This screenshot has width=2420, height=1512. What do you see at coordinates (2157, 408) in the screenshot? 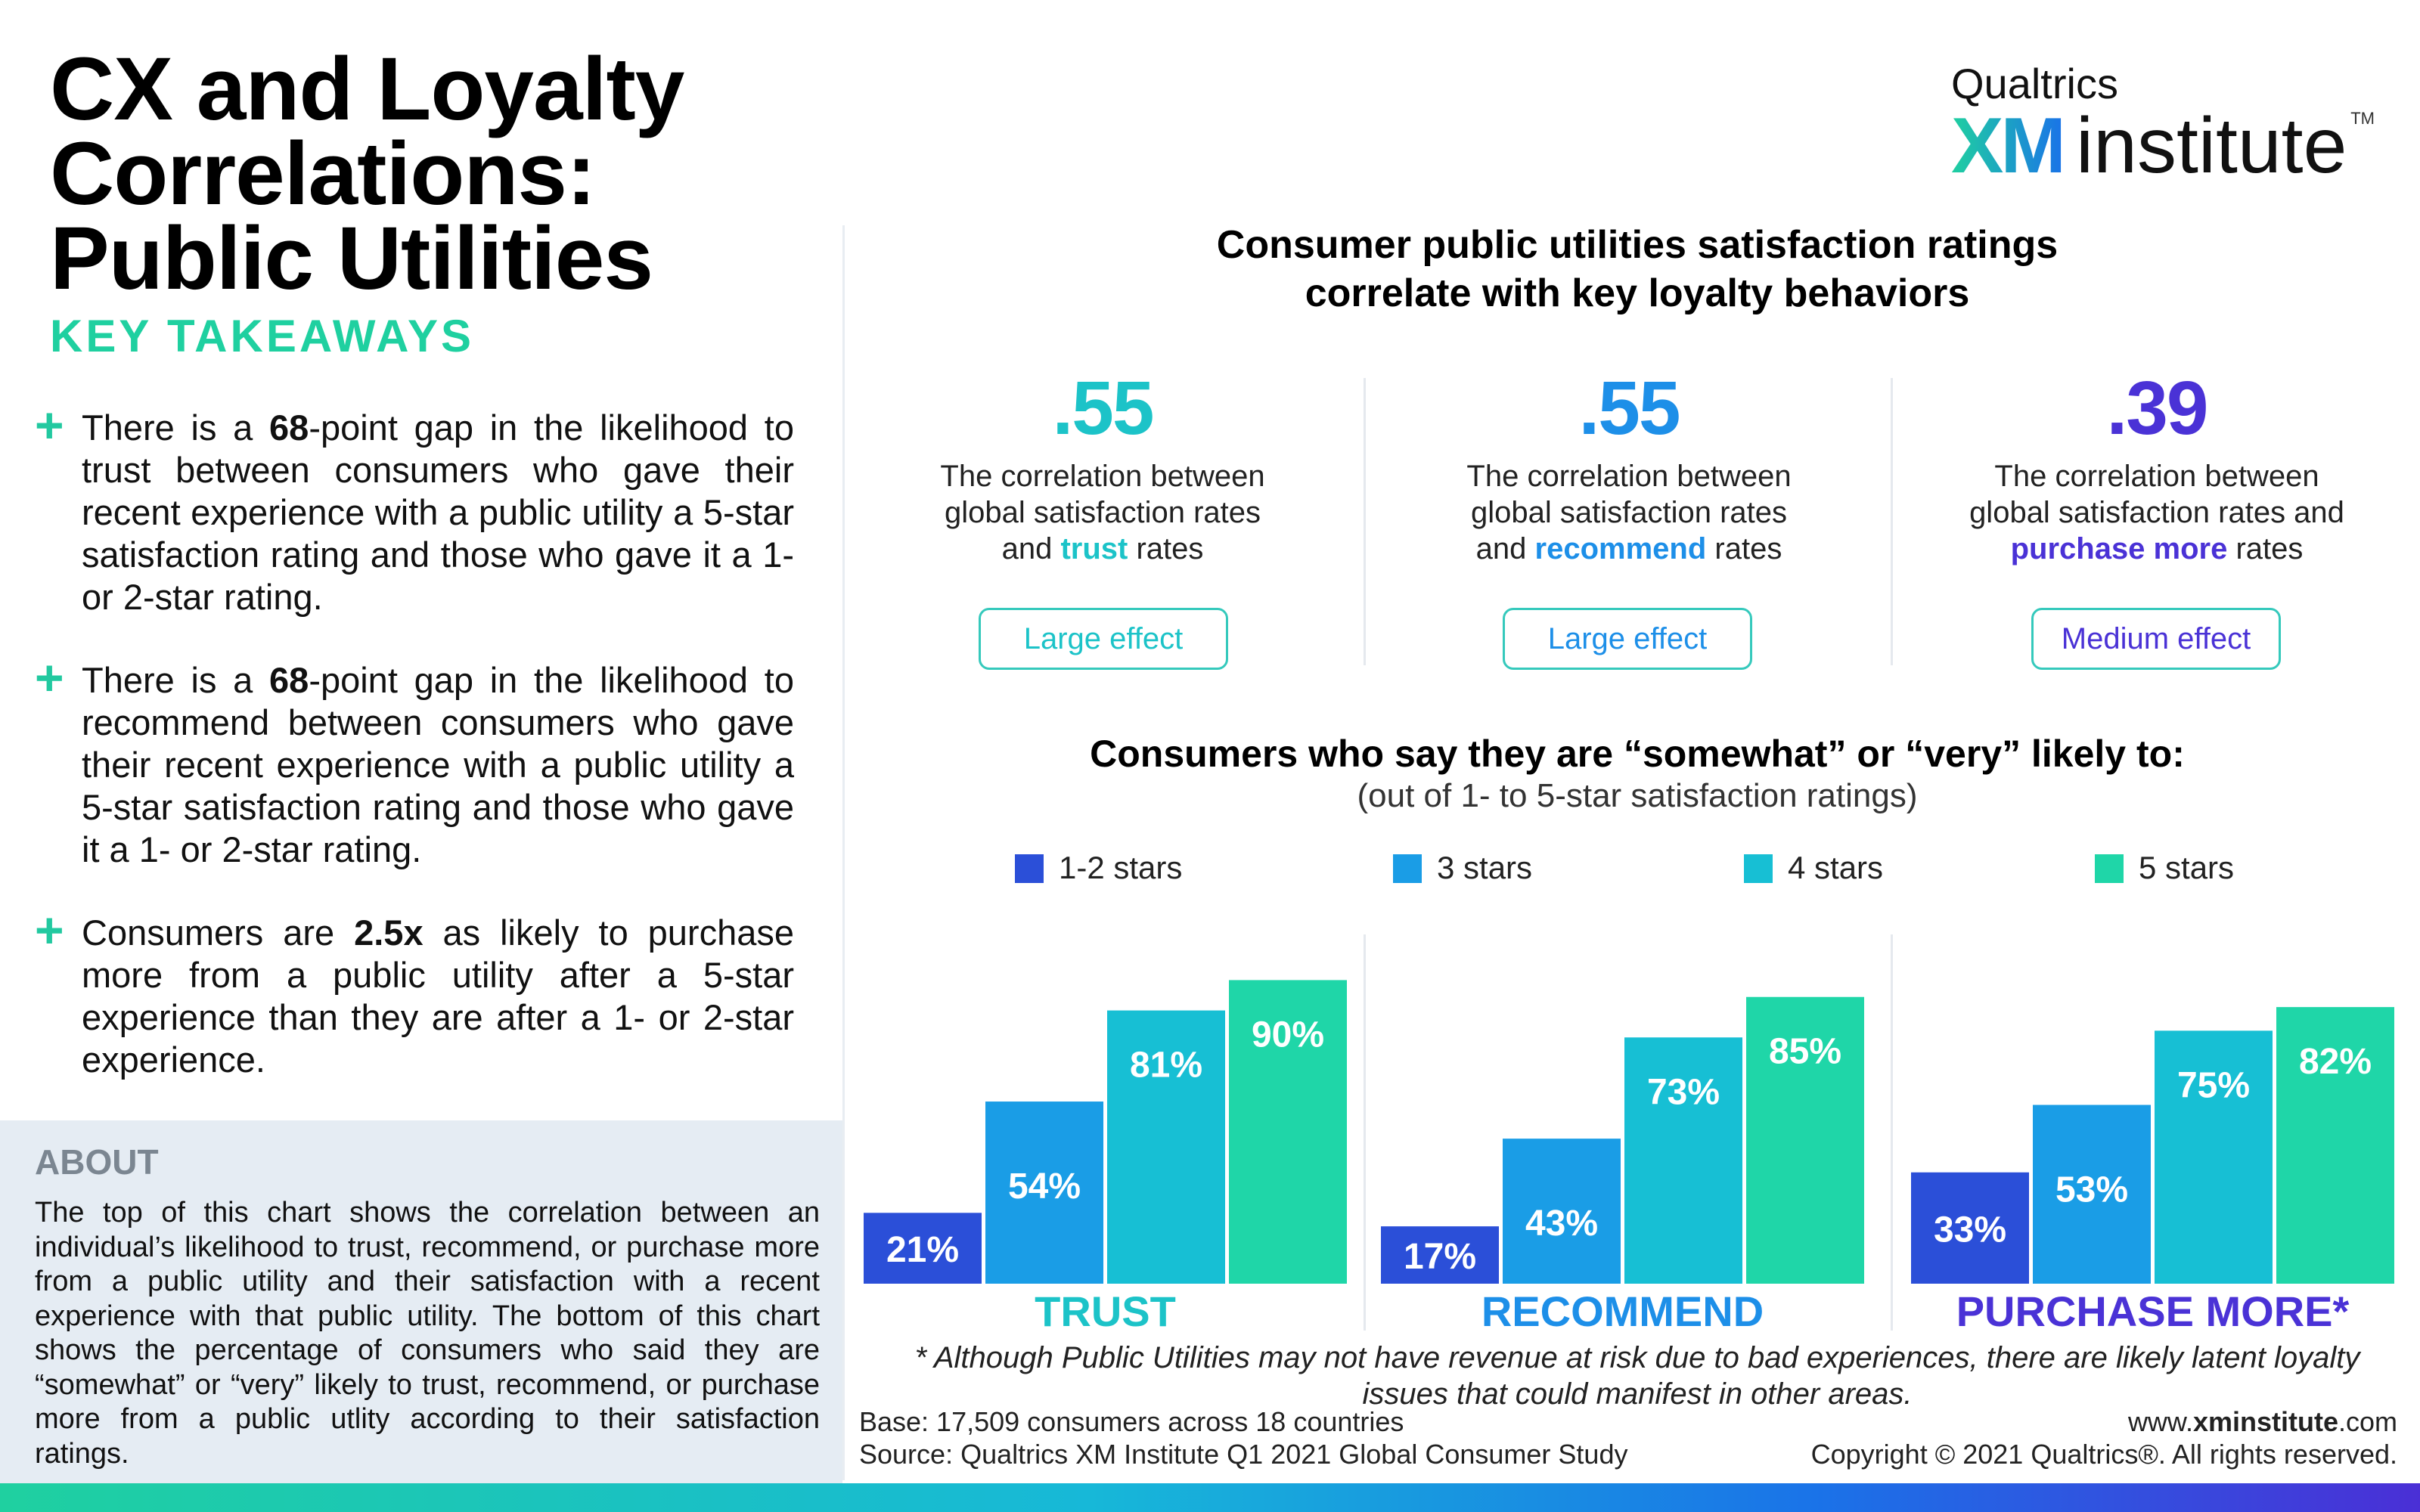
I see `correlation-value: .39` at bounding box center [2157, 408].